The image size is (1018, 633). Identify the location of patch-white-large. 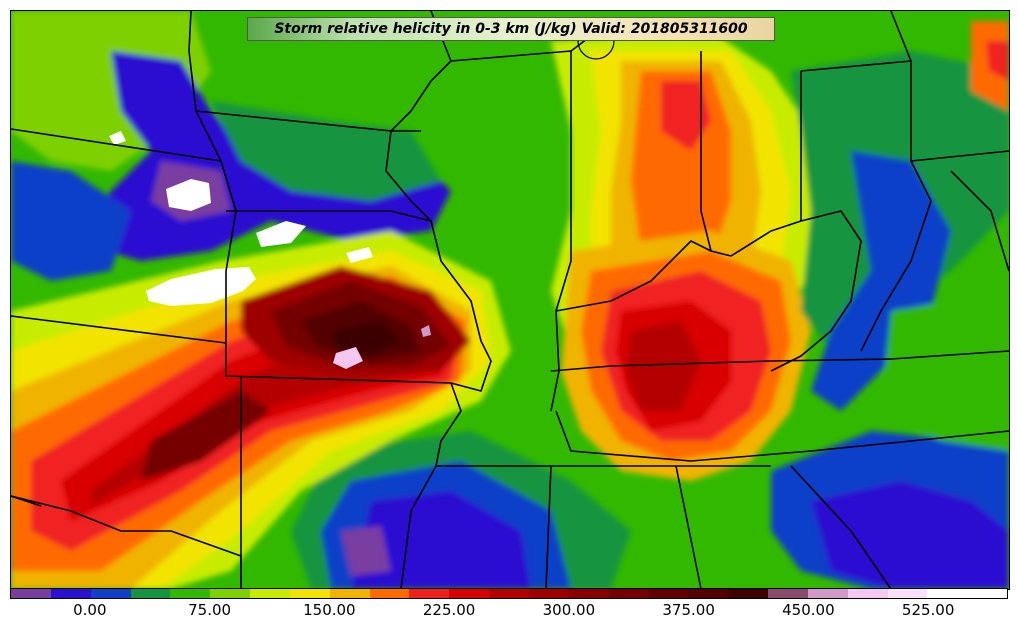
(201, 286).